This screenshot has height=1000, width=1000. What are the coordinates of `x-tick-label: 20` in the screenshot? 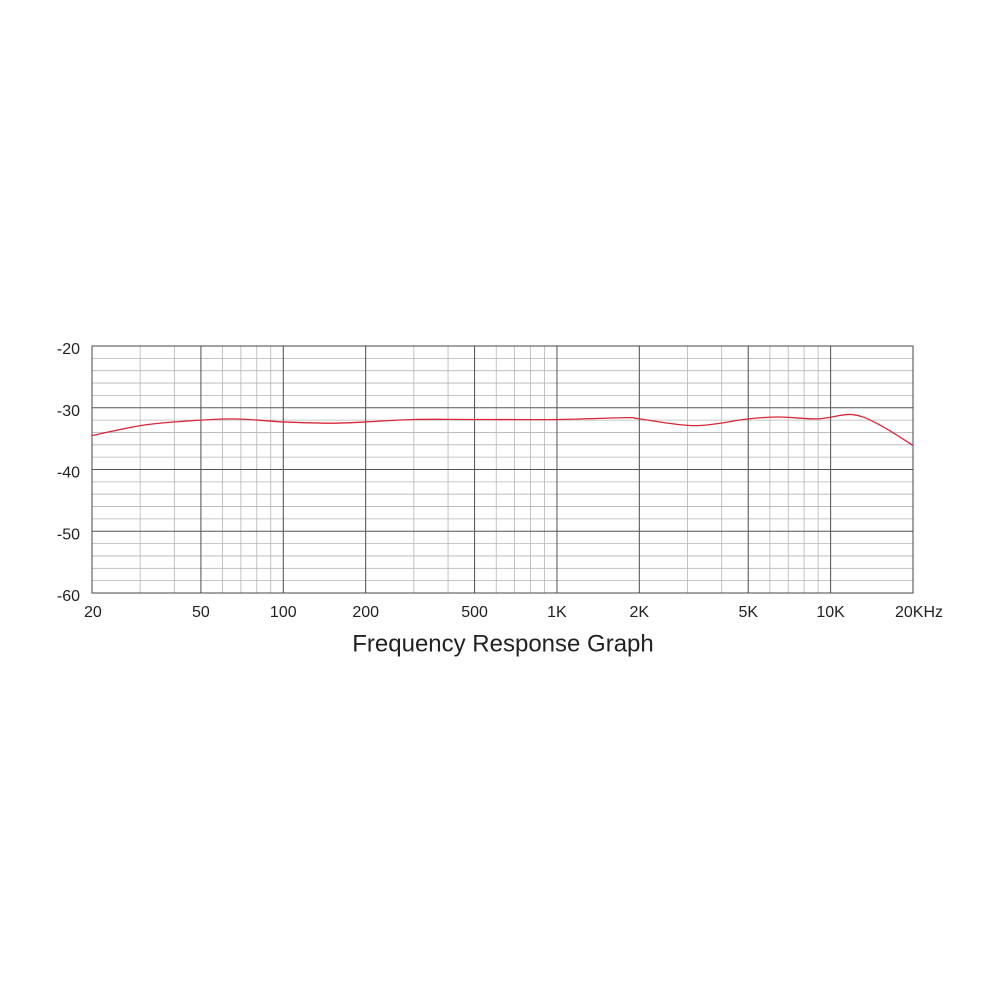 It's located at (93, 612).